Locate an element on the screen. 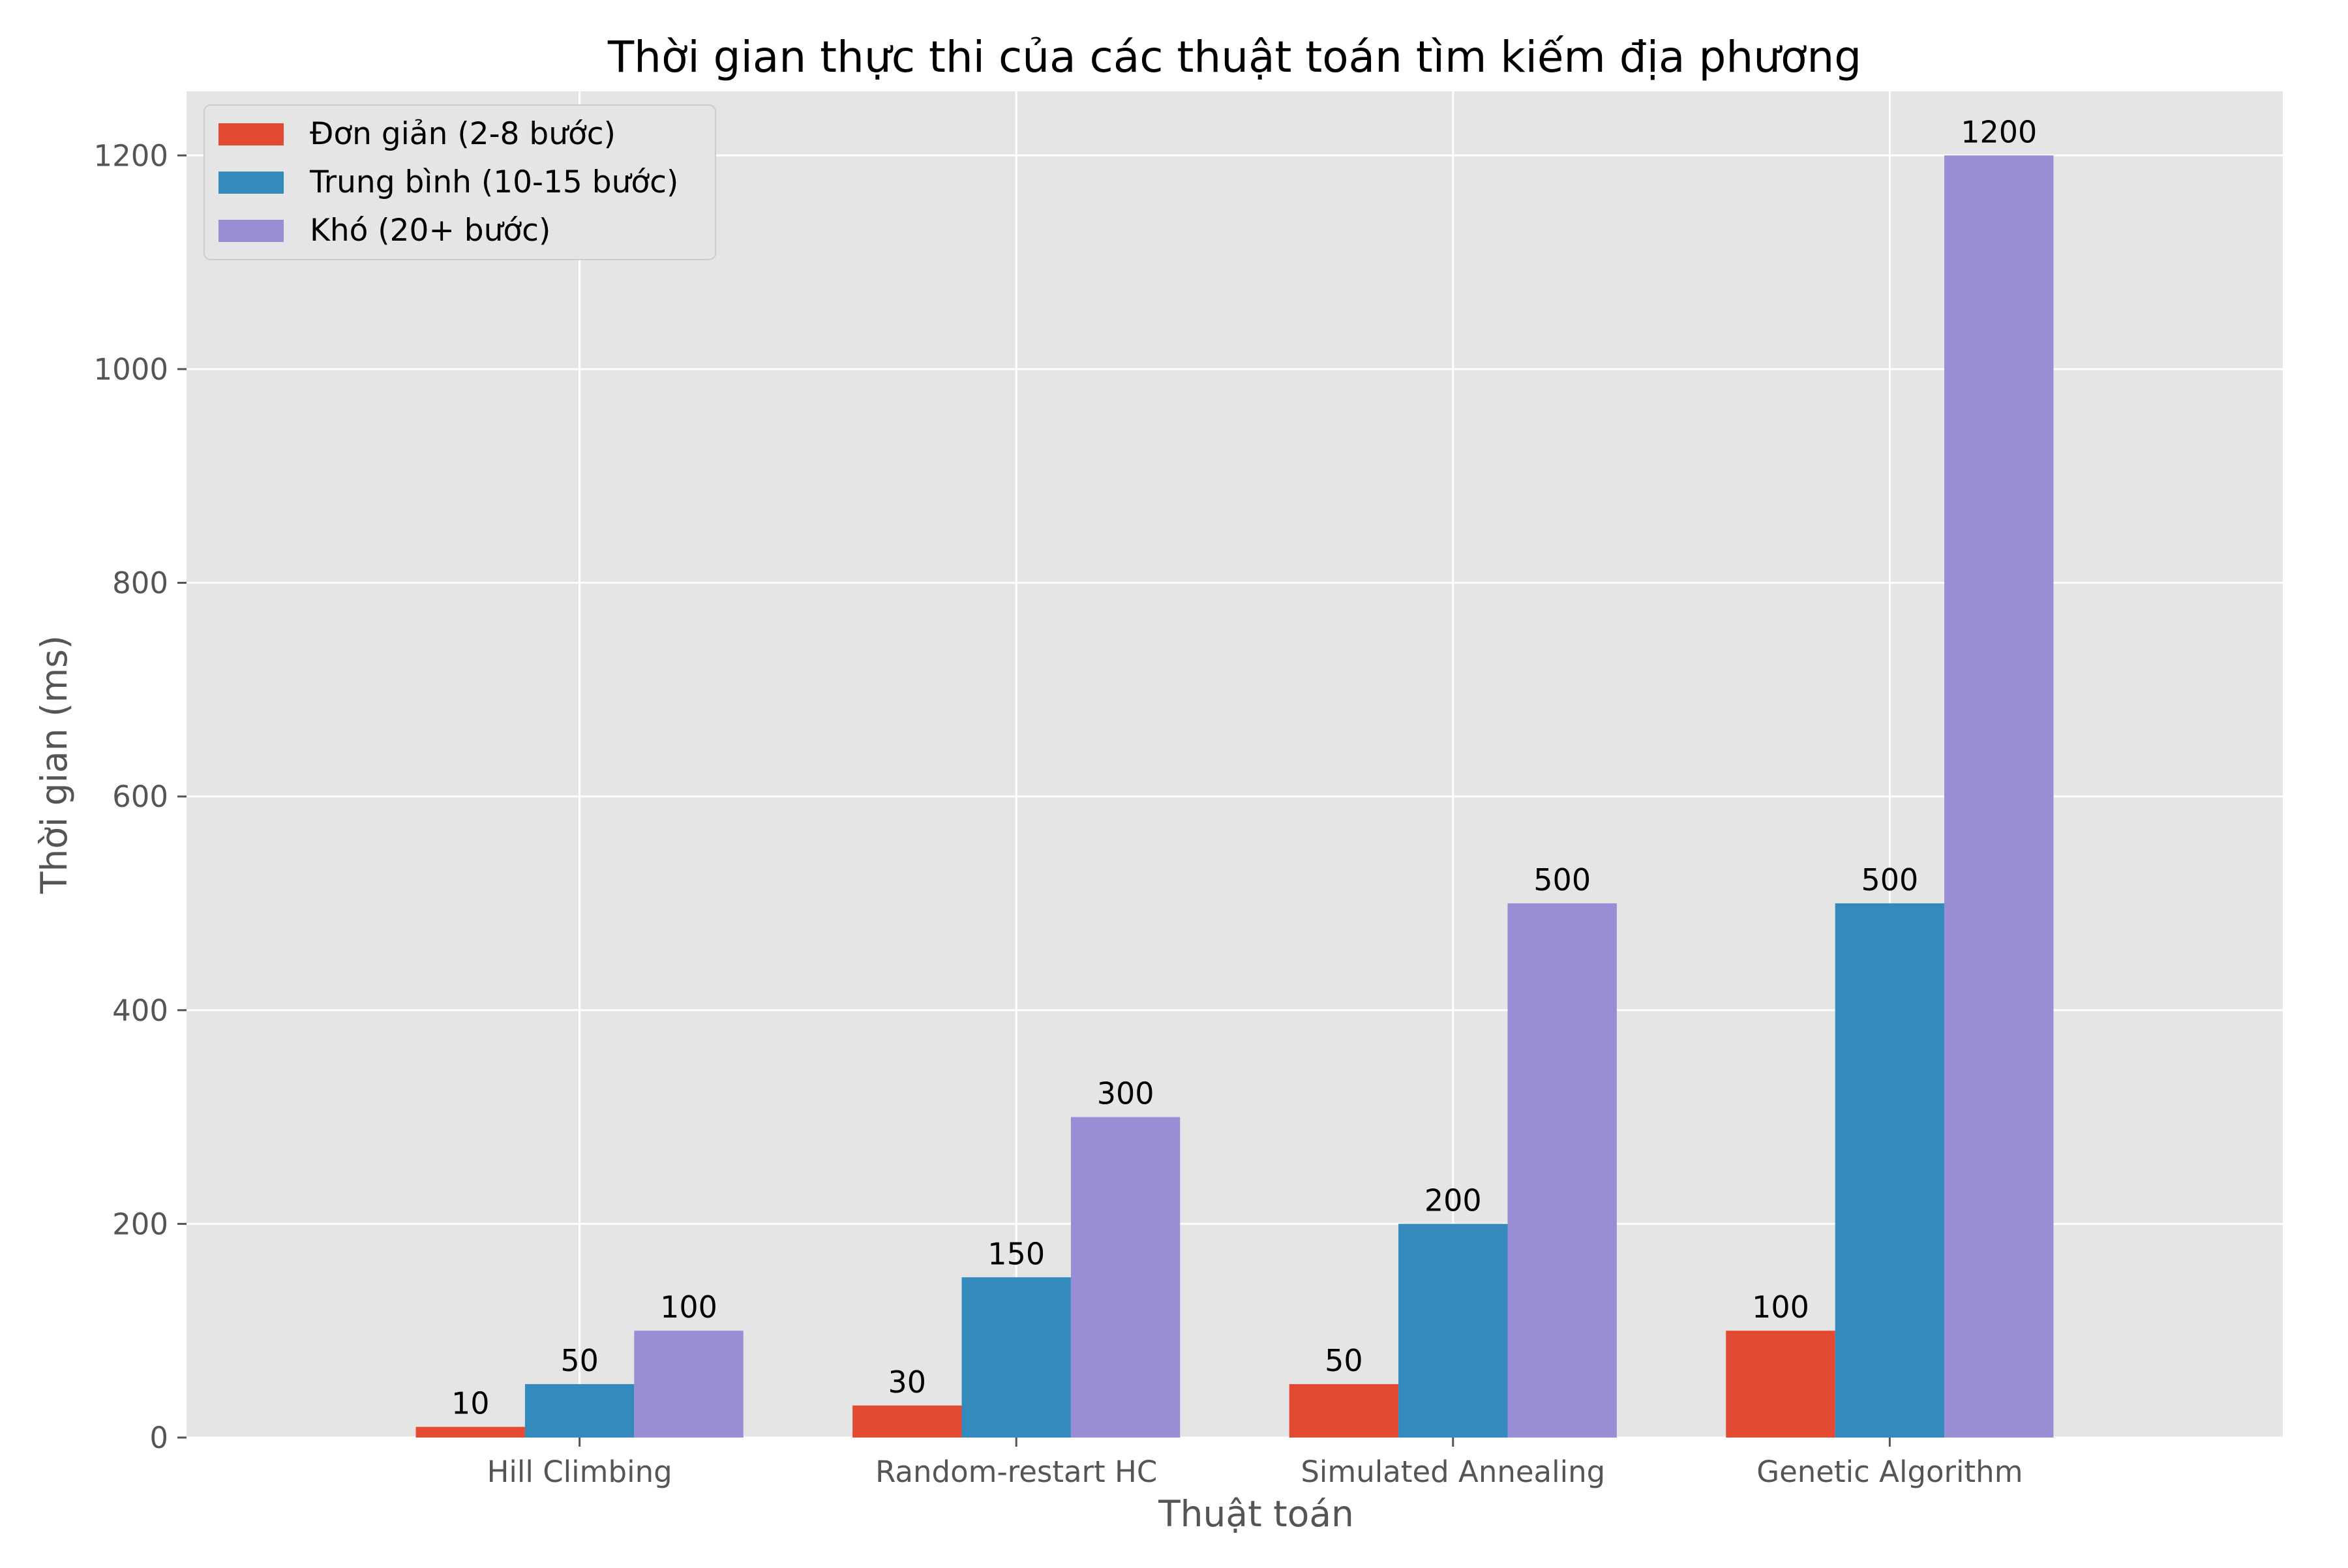  y-tick-label: 0 is located at coordinates (159, 1438).